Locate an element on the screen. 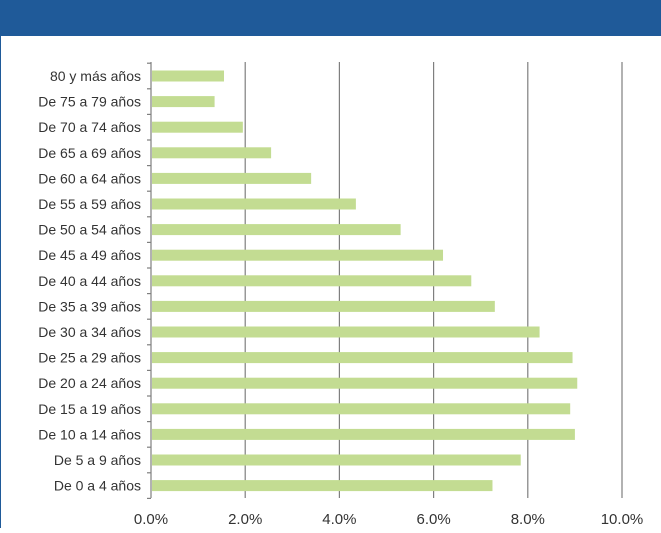  category-label: 80 y más años is located at coordinates (95, 76).